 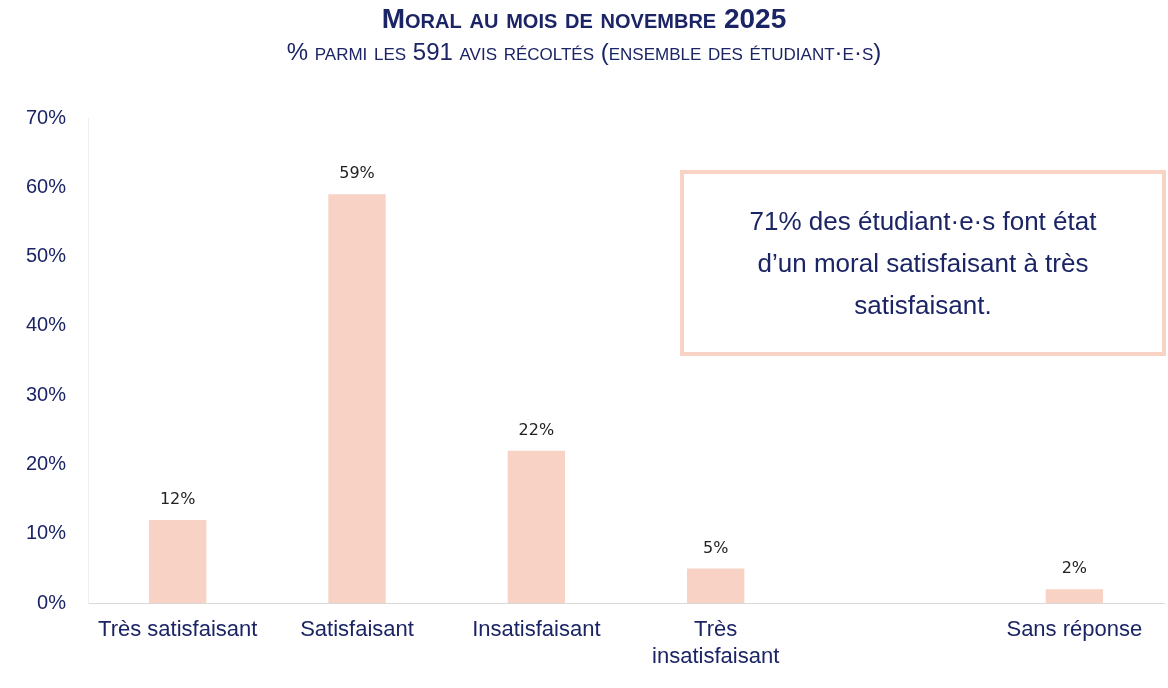 I want to click on data-label: 12%, so click(x=177, y=499).